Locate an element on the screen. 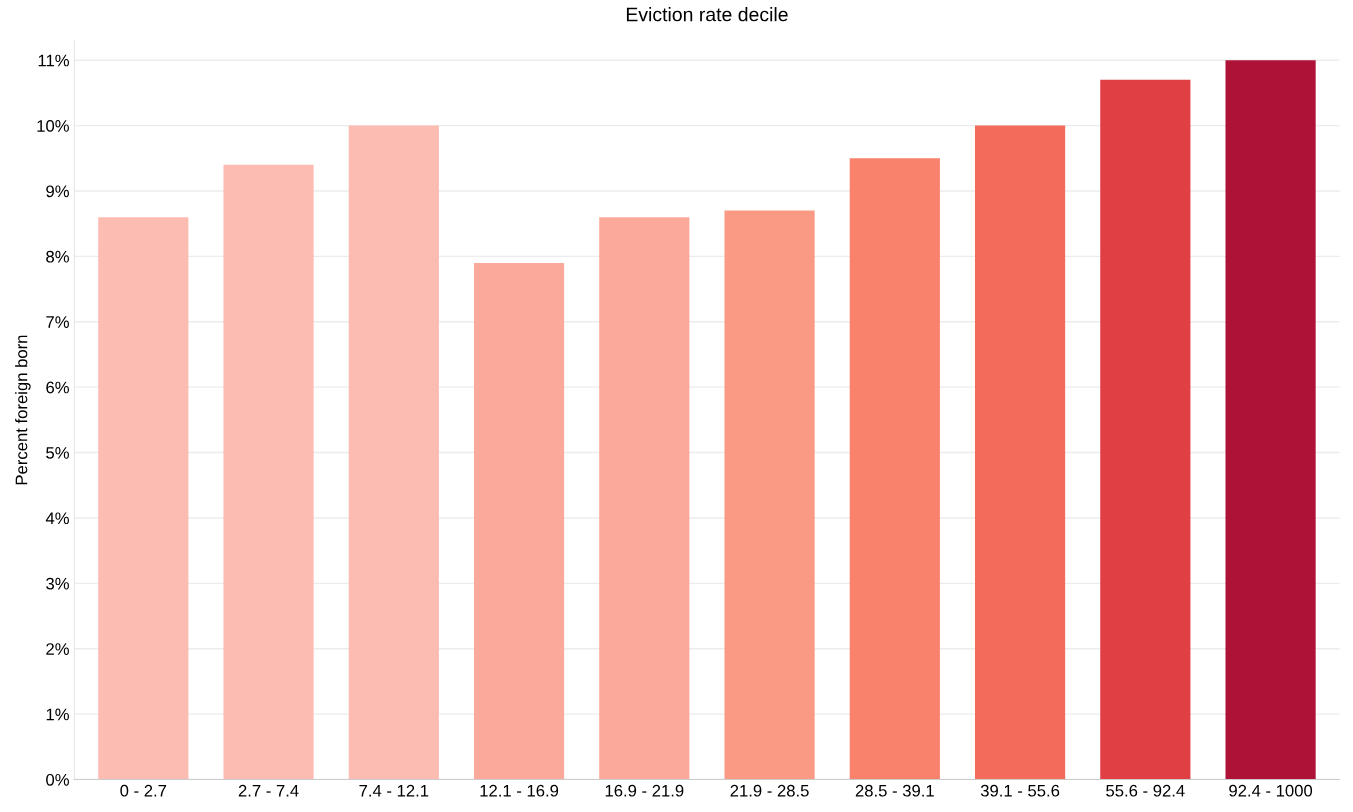  y-tick-label: 0% is located at coordinates (57, 779).